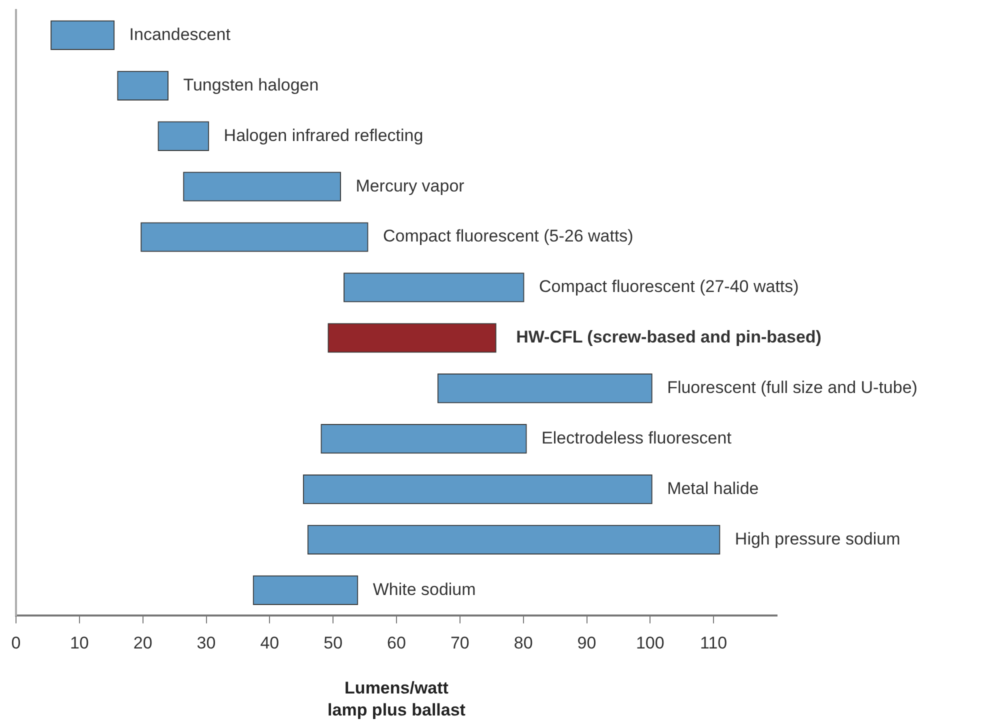 This screenshot has width=998, height=726. What do you see at coordinates (206, 642) in the screenshot?
I see `x-tick-label: 30` at bounding box center [206, 642].